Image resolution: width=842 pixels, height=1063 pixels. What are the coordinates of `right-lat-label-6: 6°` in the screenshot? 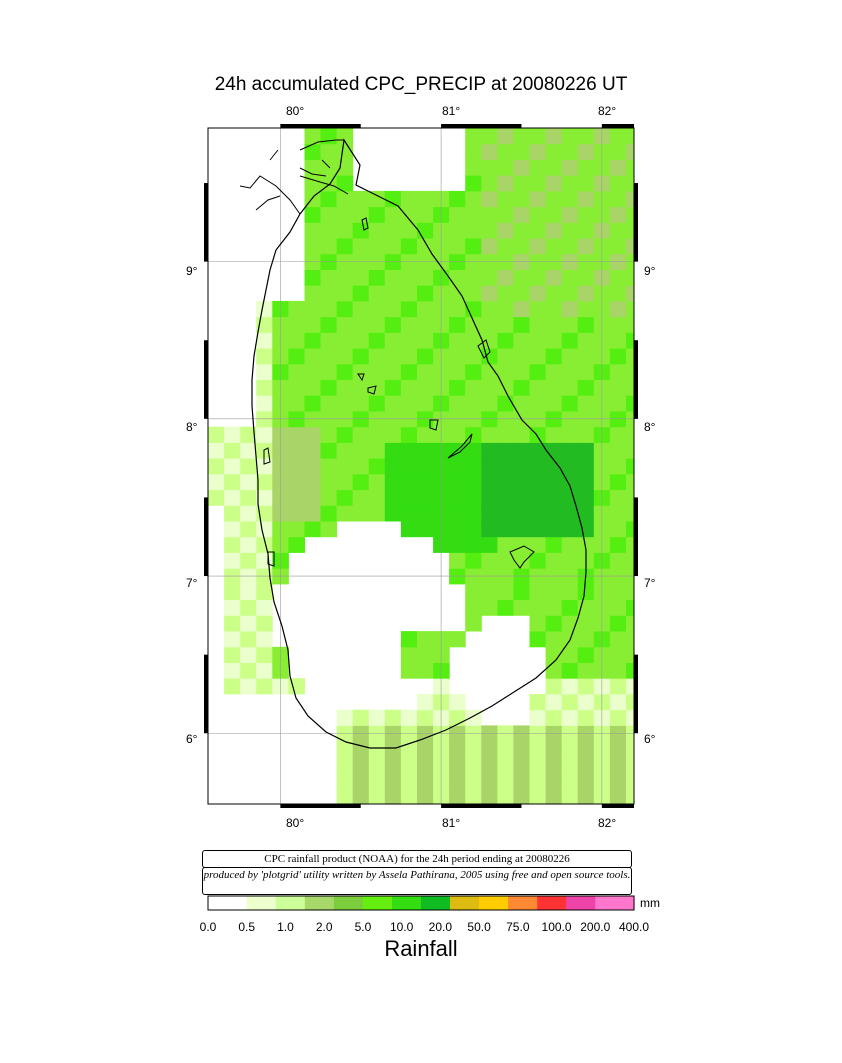 It's located at (650, 739).